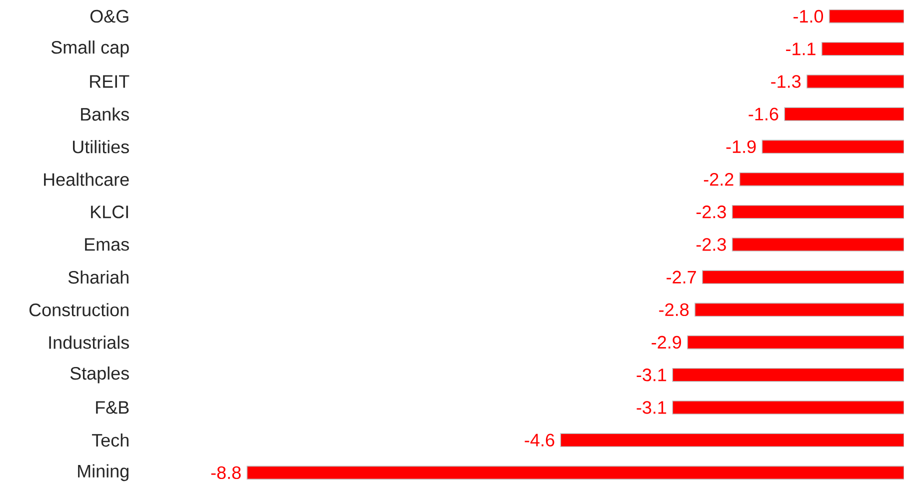  I want to click on y-tick-label: O&G, so click(109, 16).